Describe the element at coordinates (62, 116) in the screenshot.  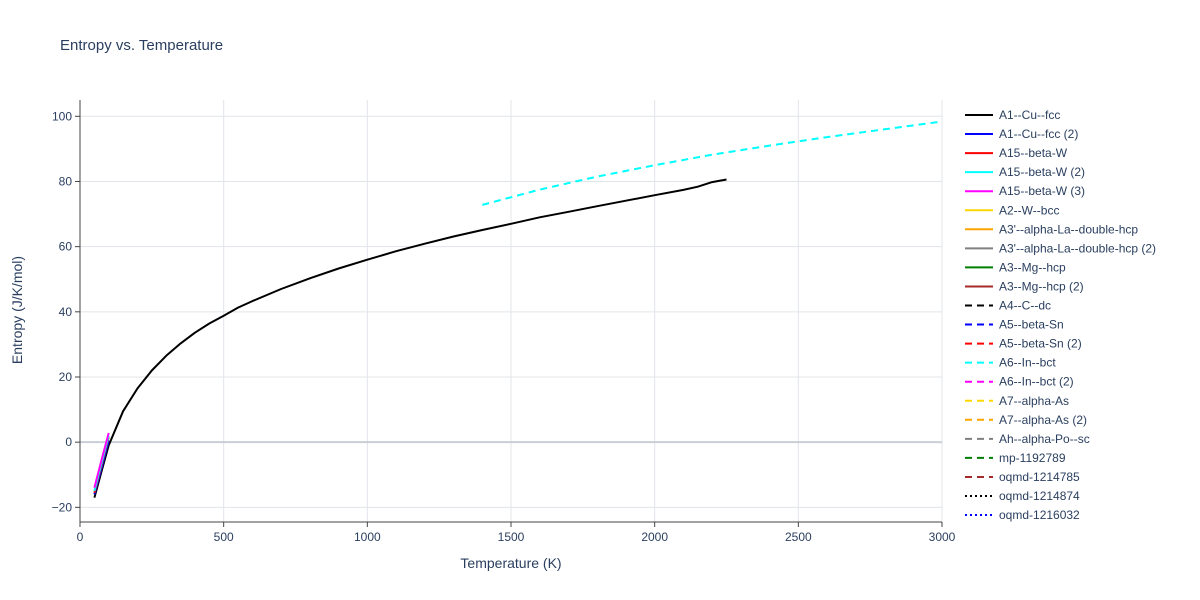
I see `y-tick-label-6: 100` at that location.